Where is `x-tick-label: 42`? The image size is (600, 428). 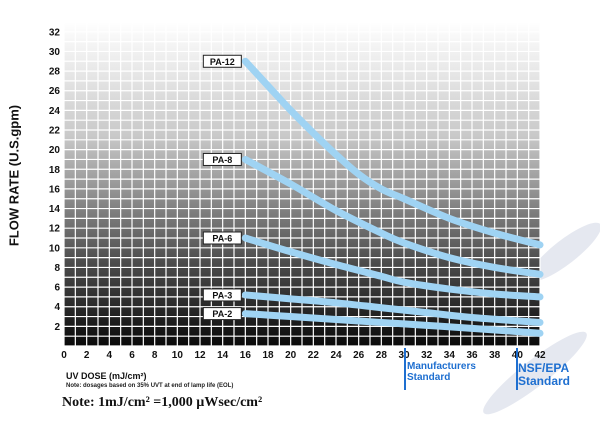 x-tick-label: 42 is located at coordinates (540, 355).